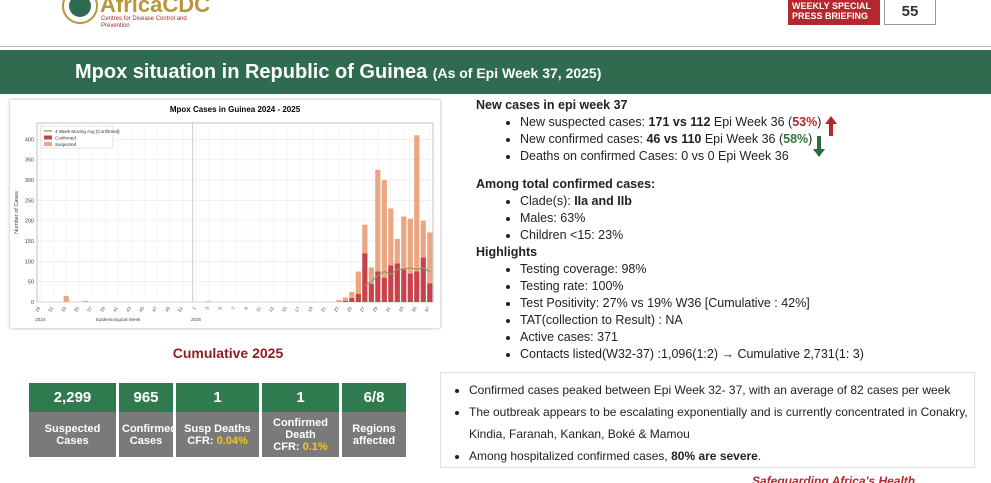 Image resolution: width=991 pixels, height=483 pixels. I want to click on x-tick-label: 27, so click(362, 309).